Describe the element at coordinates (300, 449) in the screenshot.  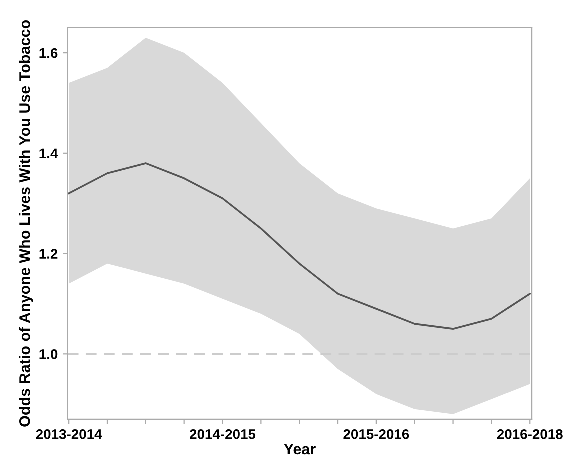
I see `x-axis-title: Year` at that location.